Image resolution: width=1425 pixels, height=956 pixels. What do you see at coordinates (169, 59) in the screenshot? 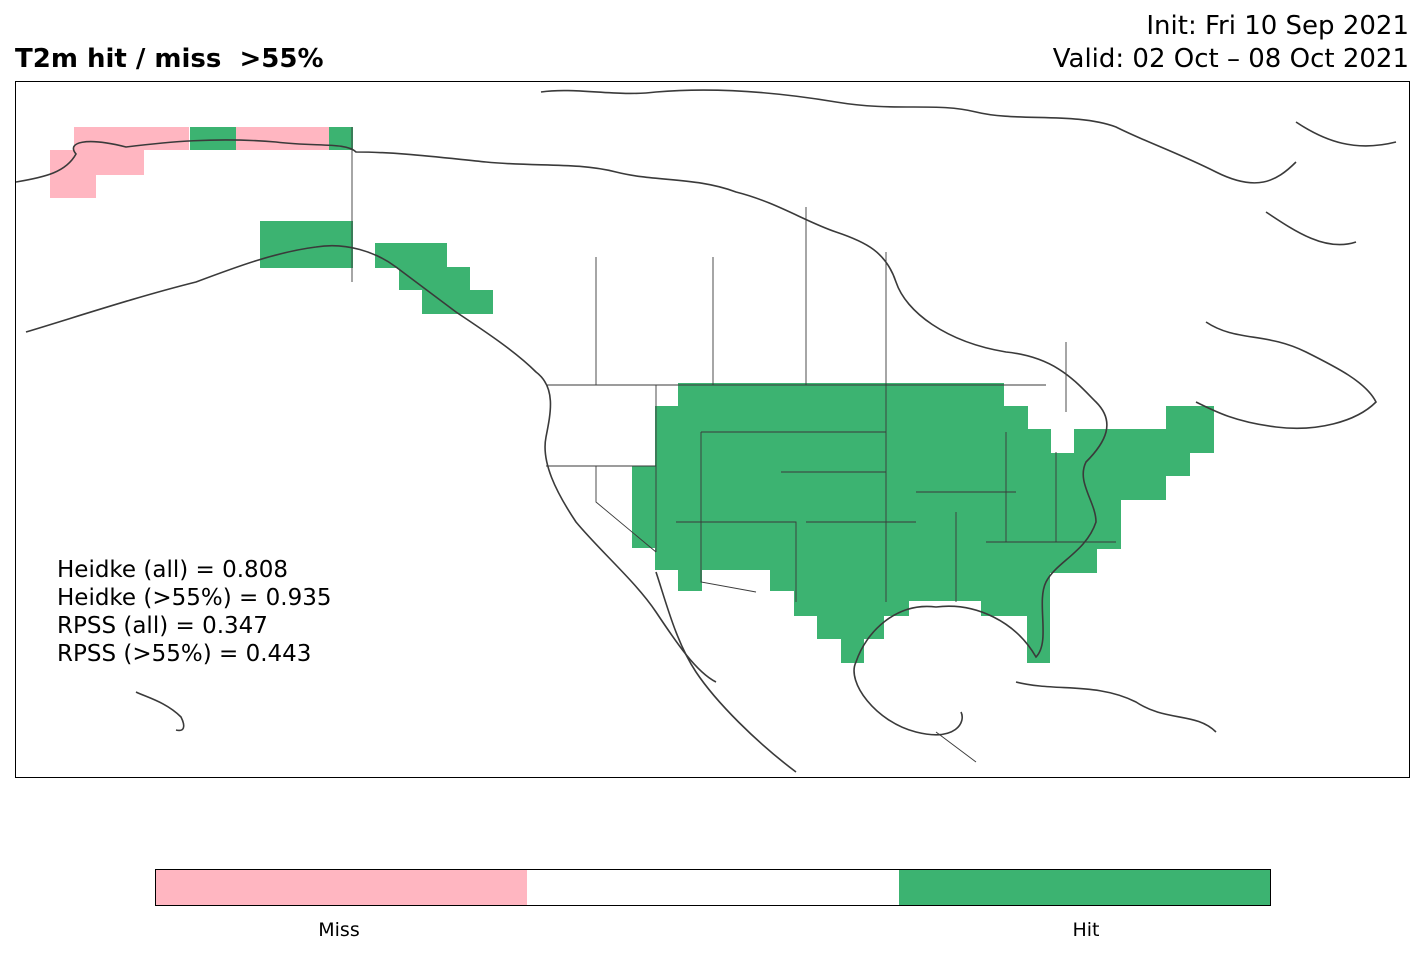
I see `map-title: T2m hit / miss >55%` at bounding box center [169, 59].